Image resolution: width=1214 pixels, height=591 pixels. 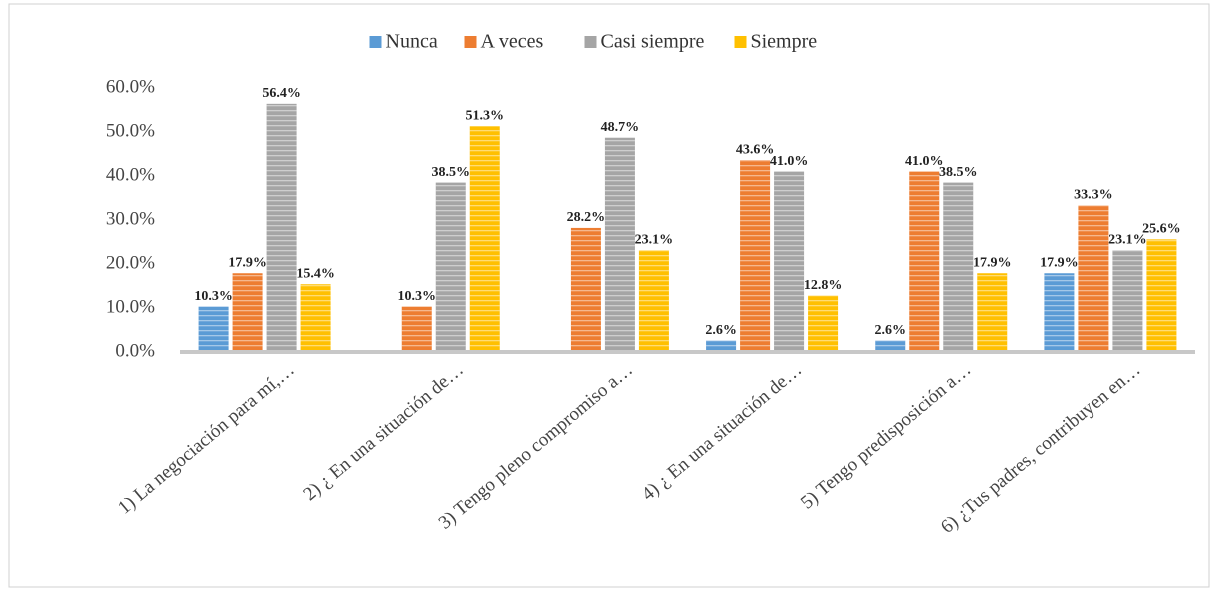 I want to click on y-tick-label: 50.0%, so click(x=130, y=130).